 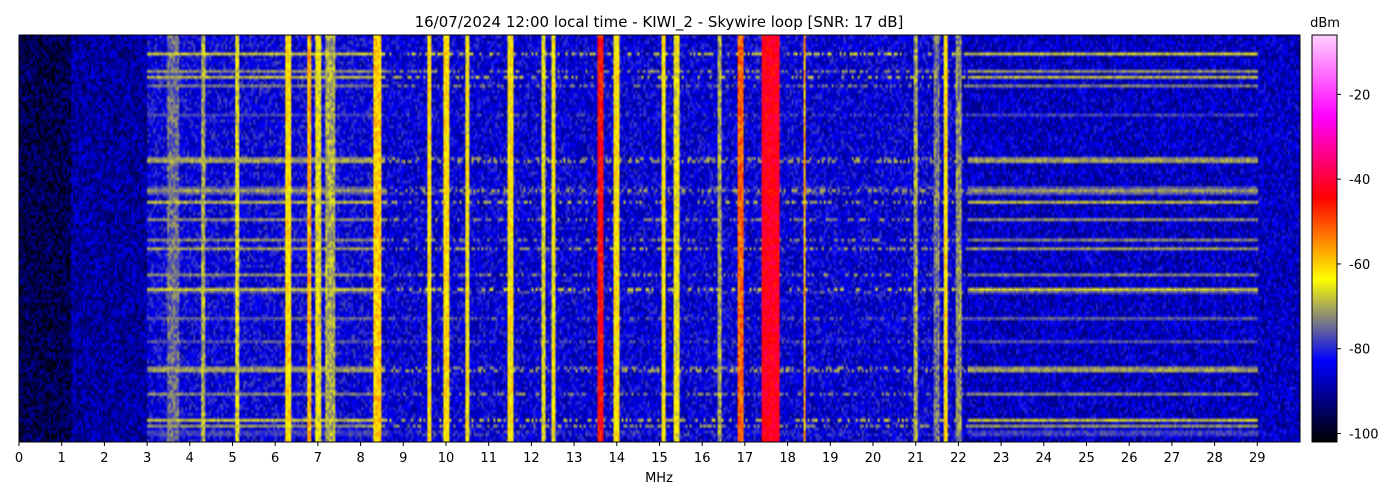 What do you see at coordinates (1324, 238) in the screenshot?
I see `colorbar` at bounding box center [1324, 238].